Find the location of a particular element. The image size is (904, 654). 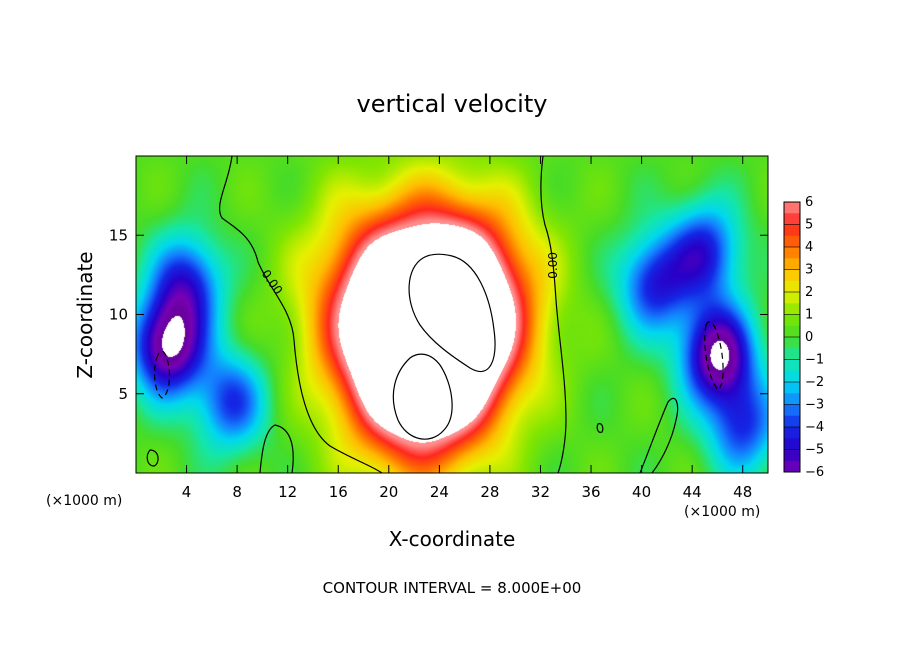

contour-lower-right is located at coordinates (659, 435).